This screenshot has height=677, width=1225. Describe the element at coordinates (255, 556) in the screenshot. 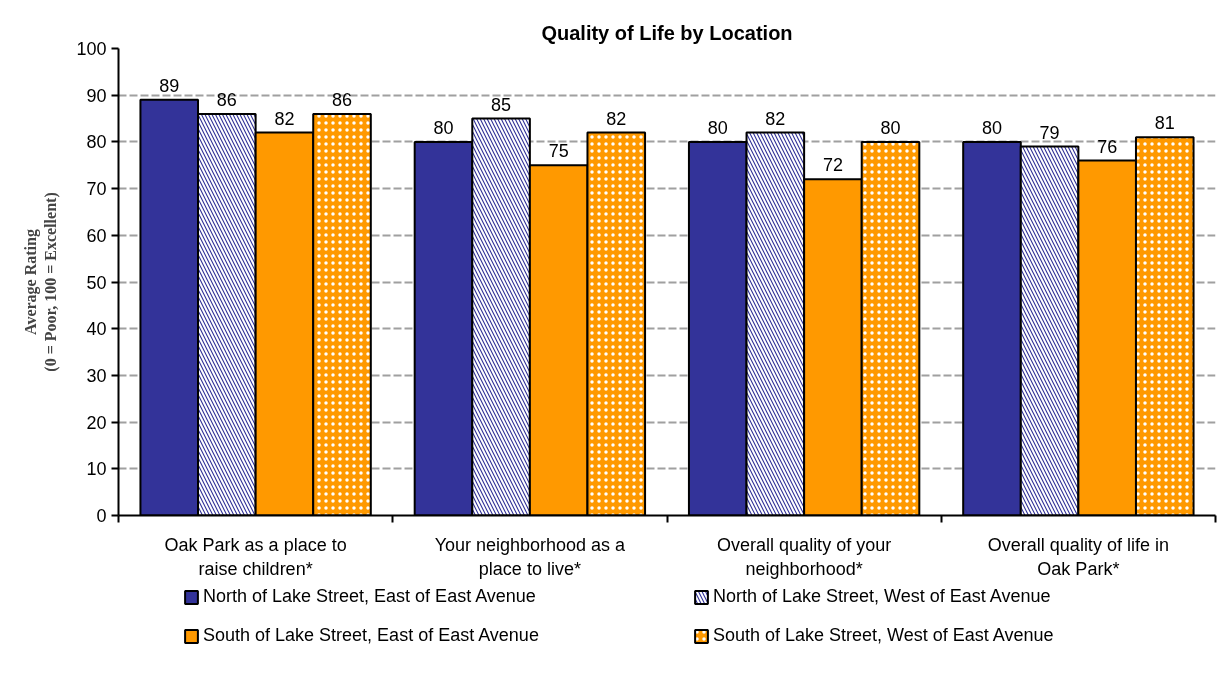

I see `x-tick-label: Oak Park as a place to raise children*` at that location.